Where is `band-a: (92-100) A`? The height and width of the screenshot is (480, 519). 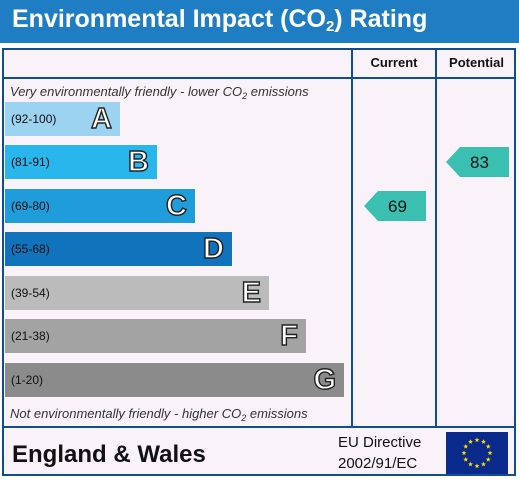 band-a: (92-100) A is located at coordinates (62, 119).